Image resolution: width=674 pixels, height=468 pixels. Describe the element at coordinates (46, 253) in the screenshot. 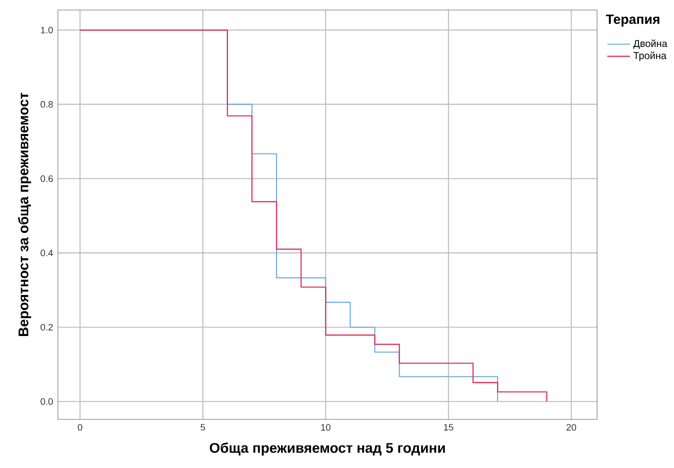

I see `y-tick-label: 0.4` at that location.